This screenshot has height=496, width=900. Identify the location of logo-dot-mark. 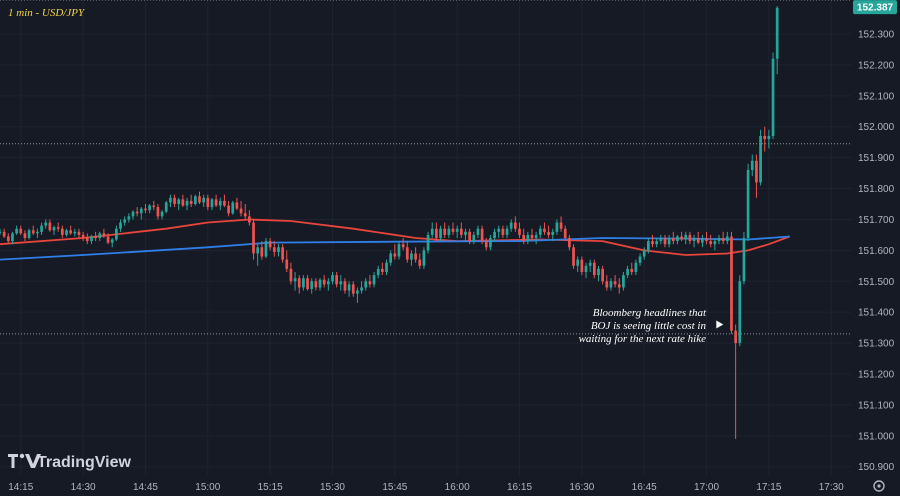
(22, 456).